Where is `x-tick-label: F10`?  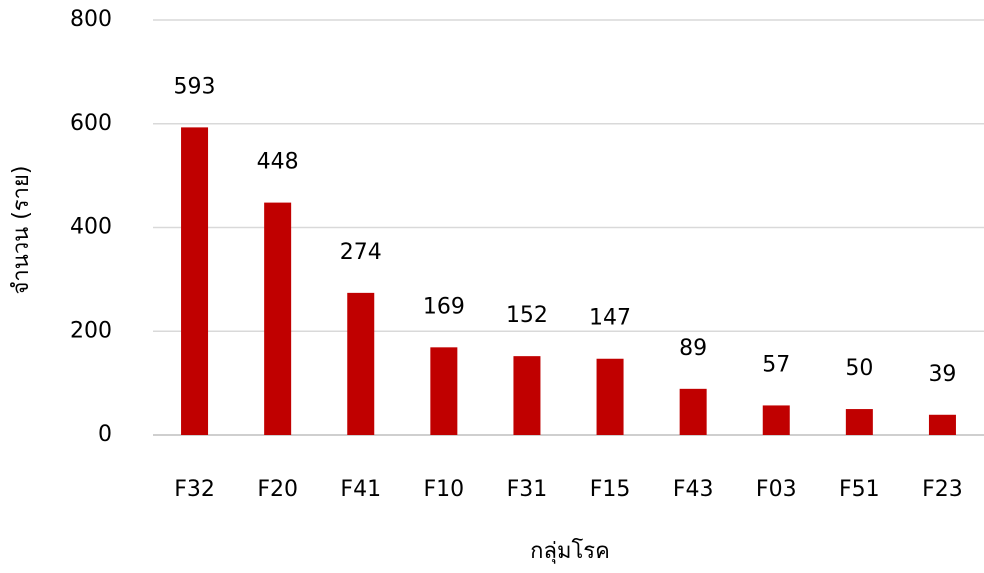
x-tick-label: F10 is located at coordinates (444, 489).